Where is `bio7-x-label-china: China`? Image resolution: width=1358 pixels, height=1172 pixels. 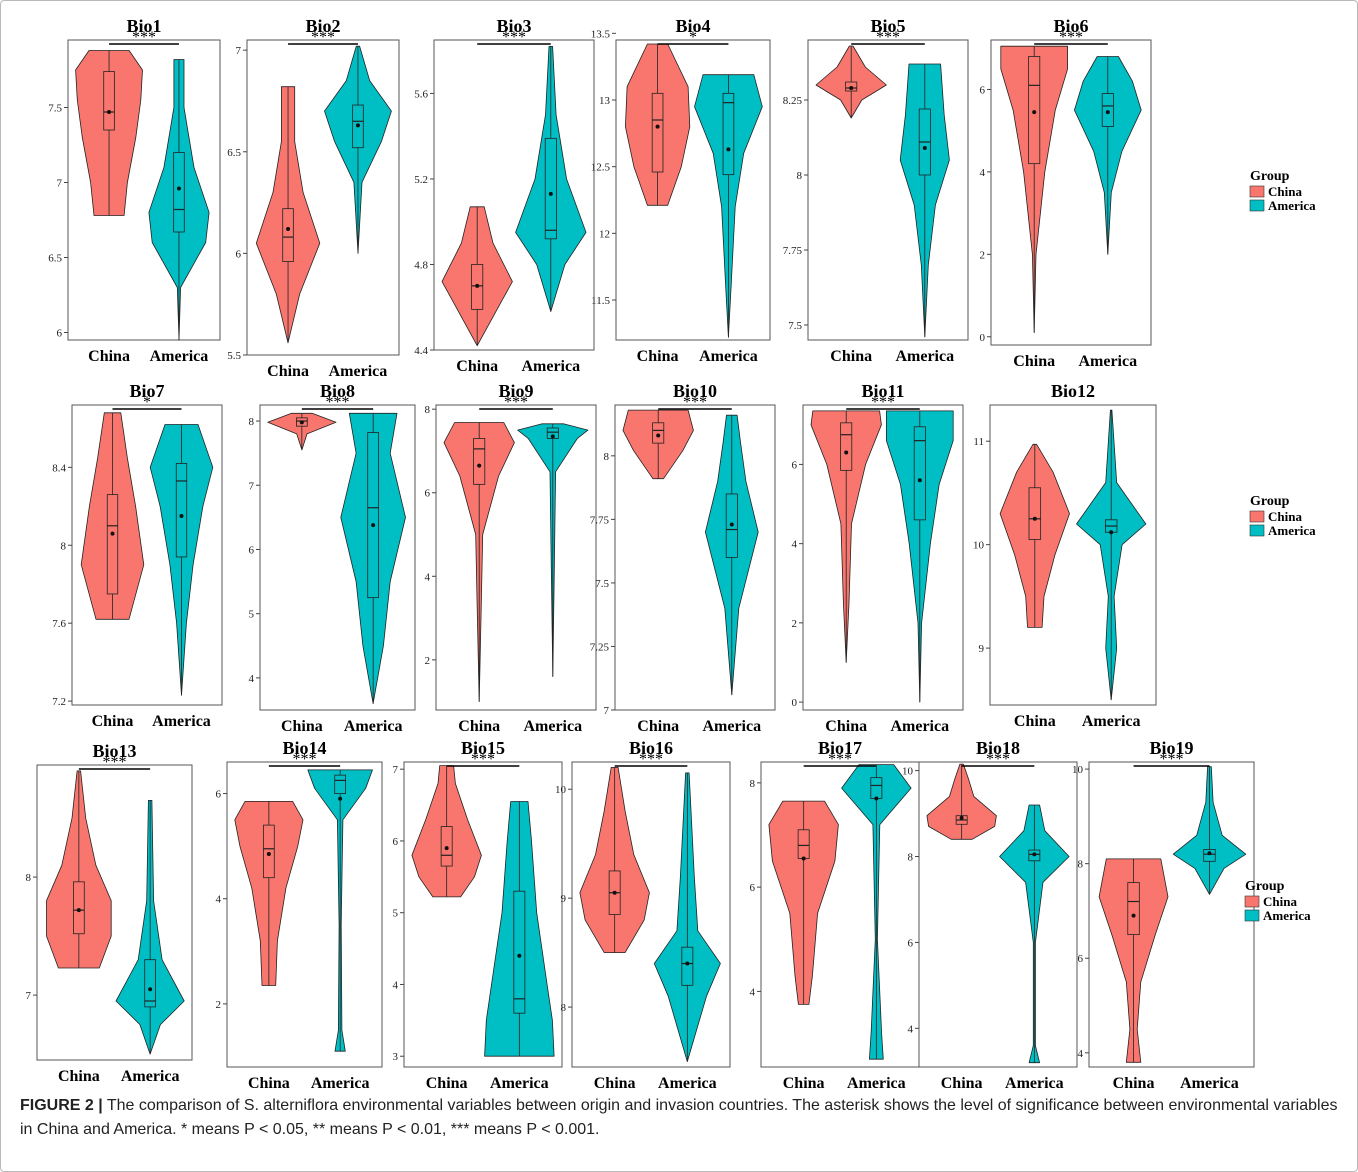
bio7-x-label-china: China is located at coordinates (113, 721).